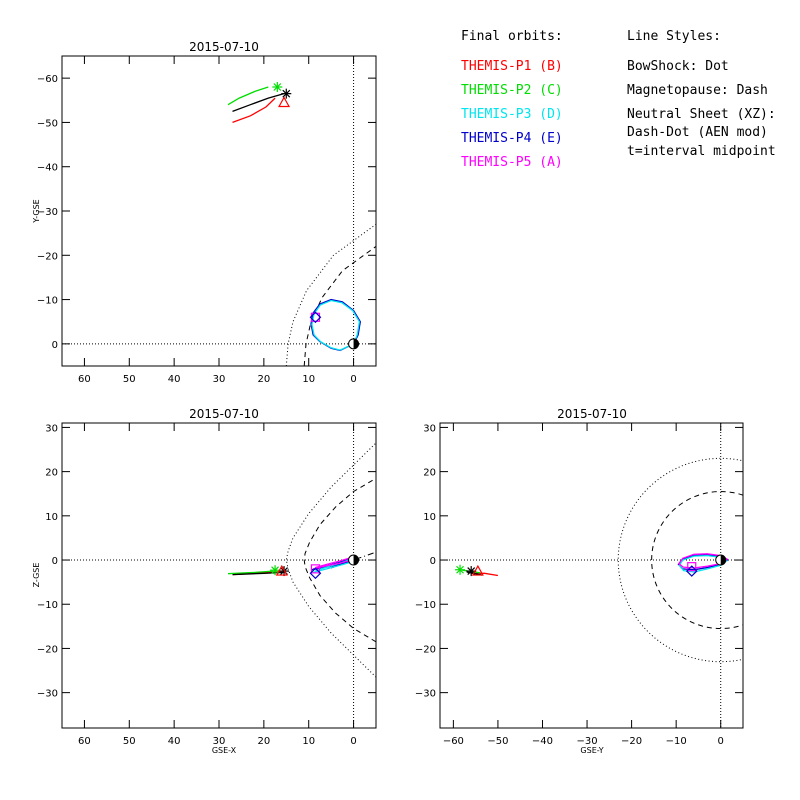  Describe the element at coordinates (248, 96) in the screenshot. I see `panel-xy-orbit-p2` at that location.